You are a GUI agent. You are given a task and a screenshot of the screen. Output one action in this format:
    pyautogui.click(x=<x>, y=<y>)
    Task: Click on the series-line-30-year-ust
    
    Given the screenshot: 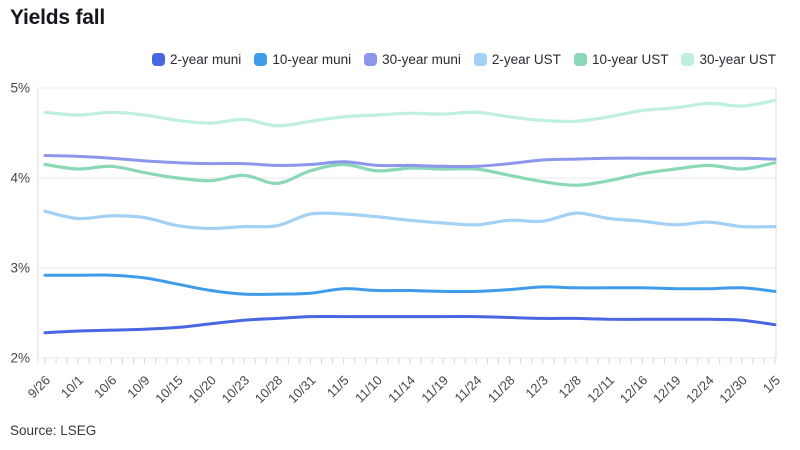 What is the action you would take?
    pyautogui.click(x=410, y=113)
    